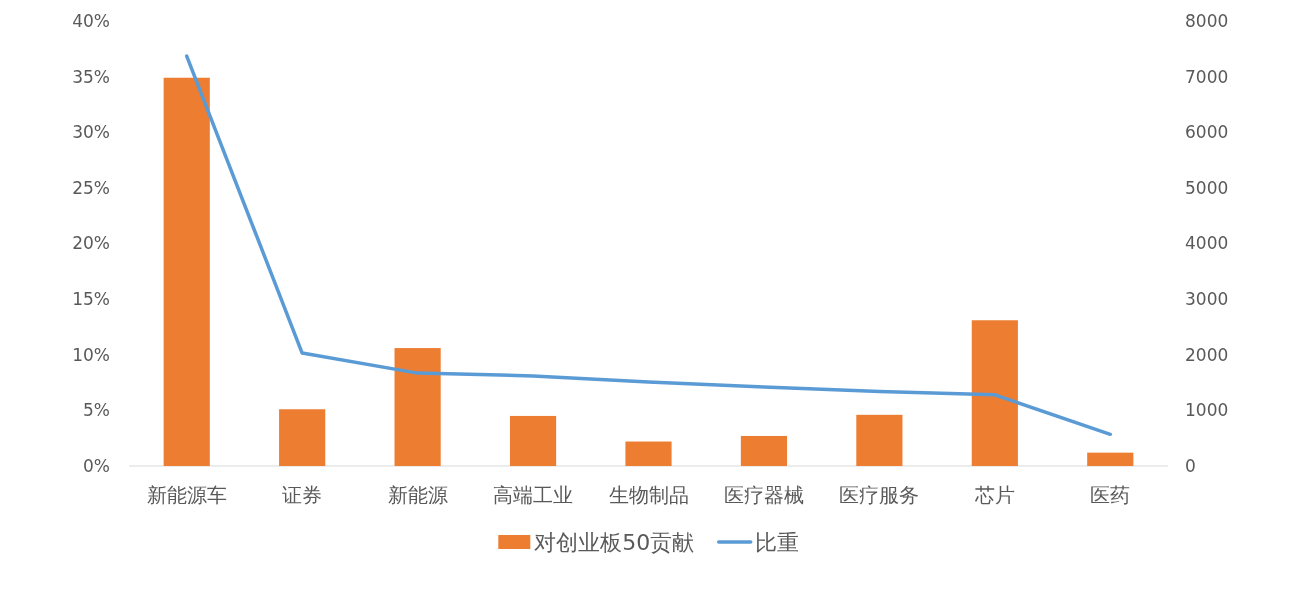 The height and width of the screenshot is (616, 1306). What do you see at coordinates (1207, 354) in the screenshot?
I see `y2-tick-label: 2000` at bounding box center [1207, 354].